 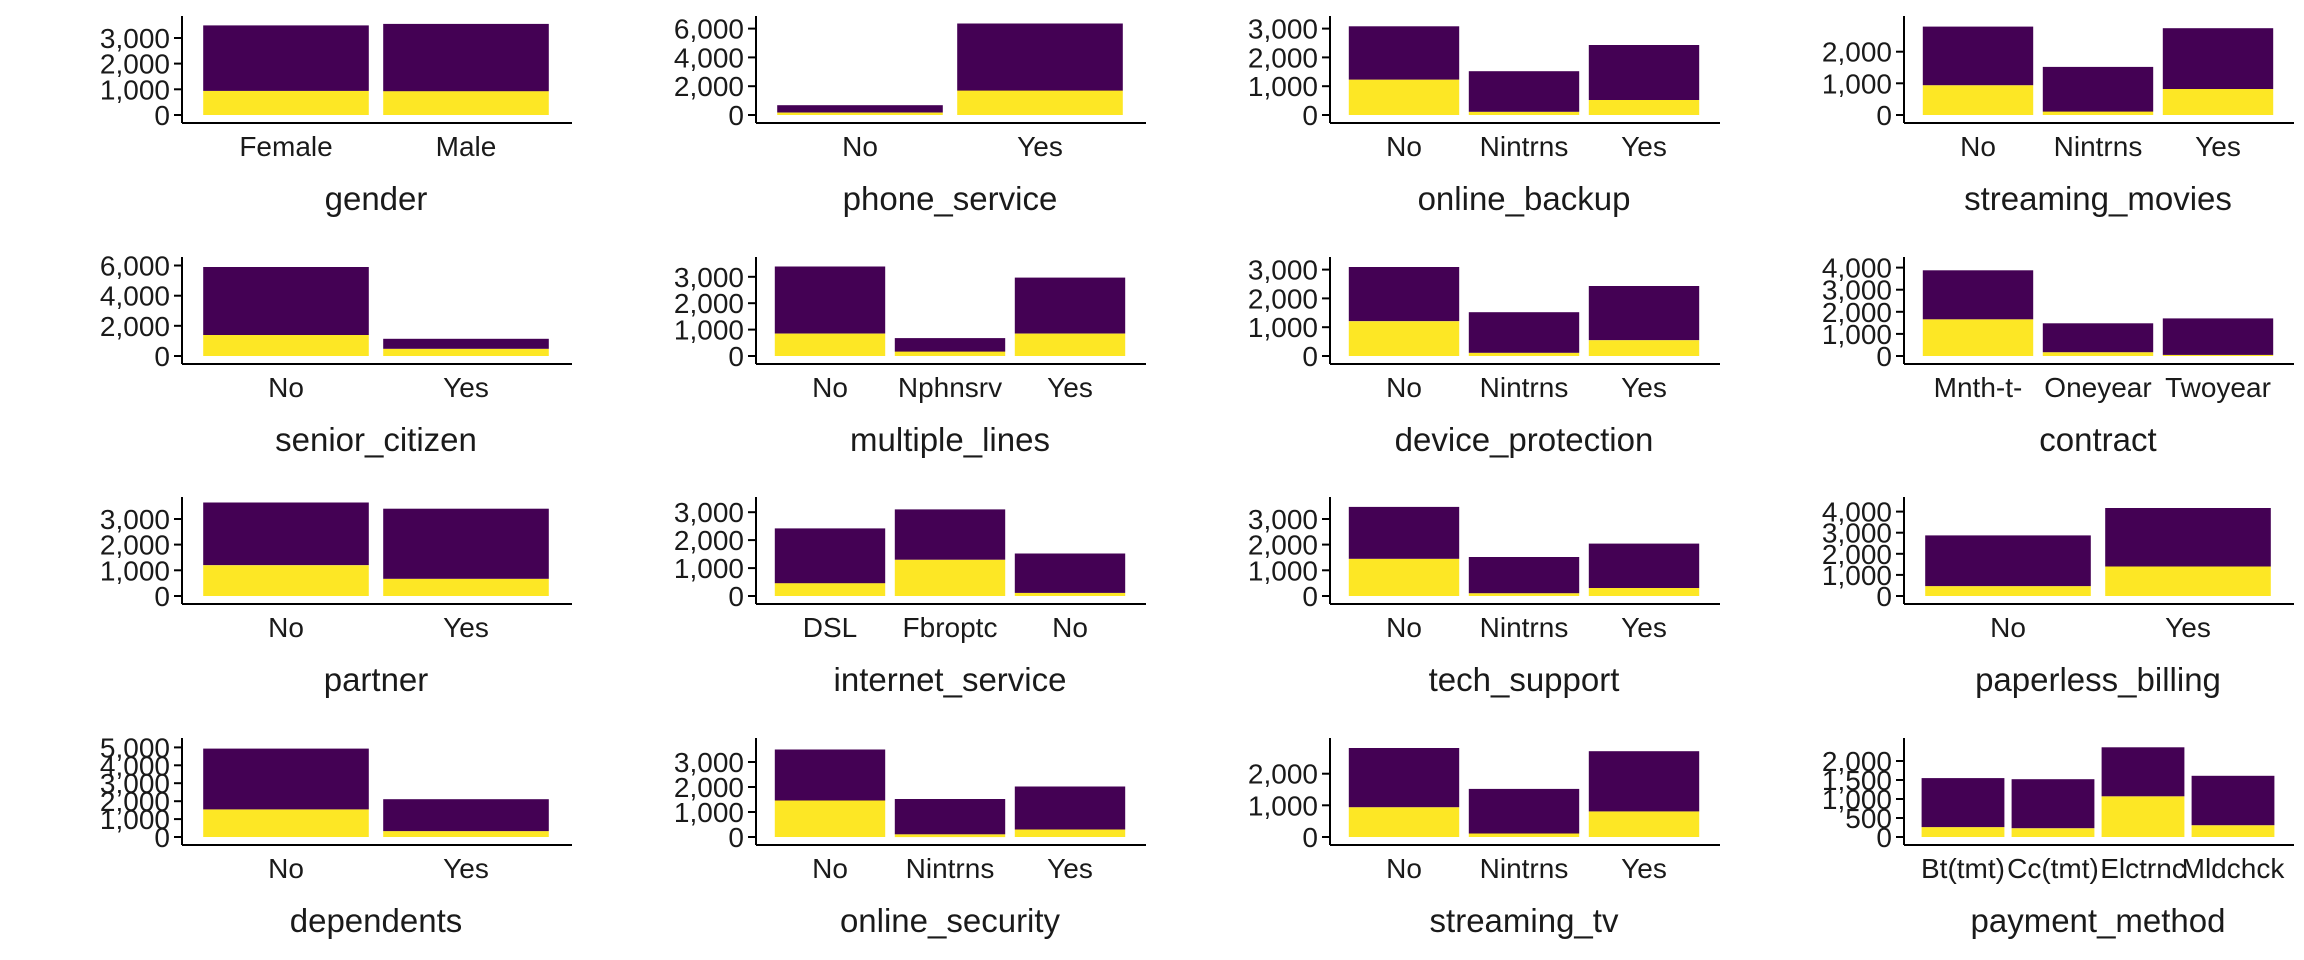 What do you see at coordinates (1963, 868) in the screenshot?
I see `category-label: Bt(tmt)` at bounding box center [1963, 868].